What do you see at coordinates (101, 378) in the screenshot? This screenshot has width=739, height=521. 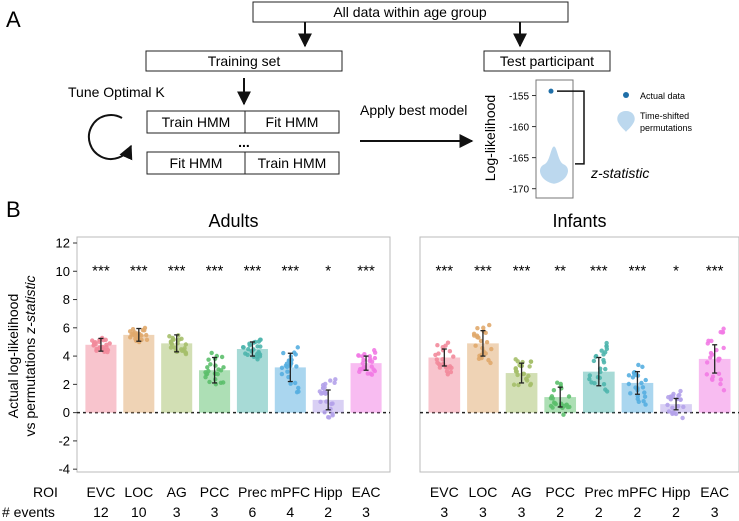 I see `bar-evc` at bounding box center [101, 378].